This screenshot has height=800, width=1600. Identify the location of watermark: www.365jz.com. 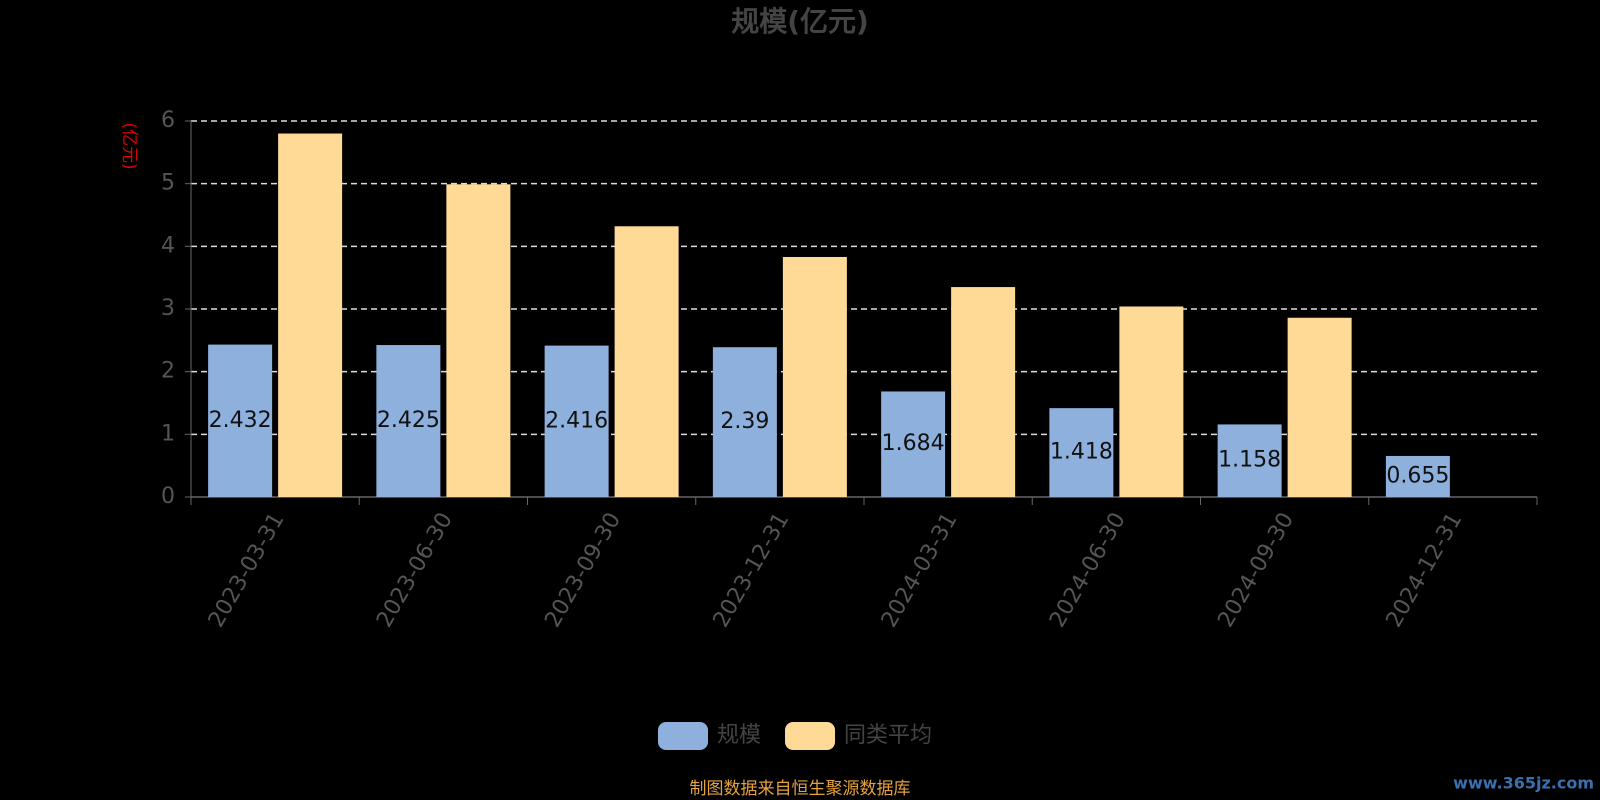
(1523, 783).